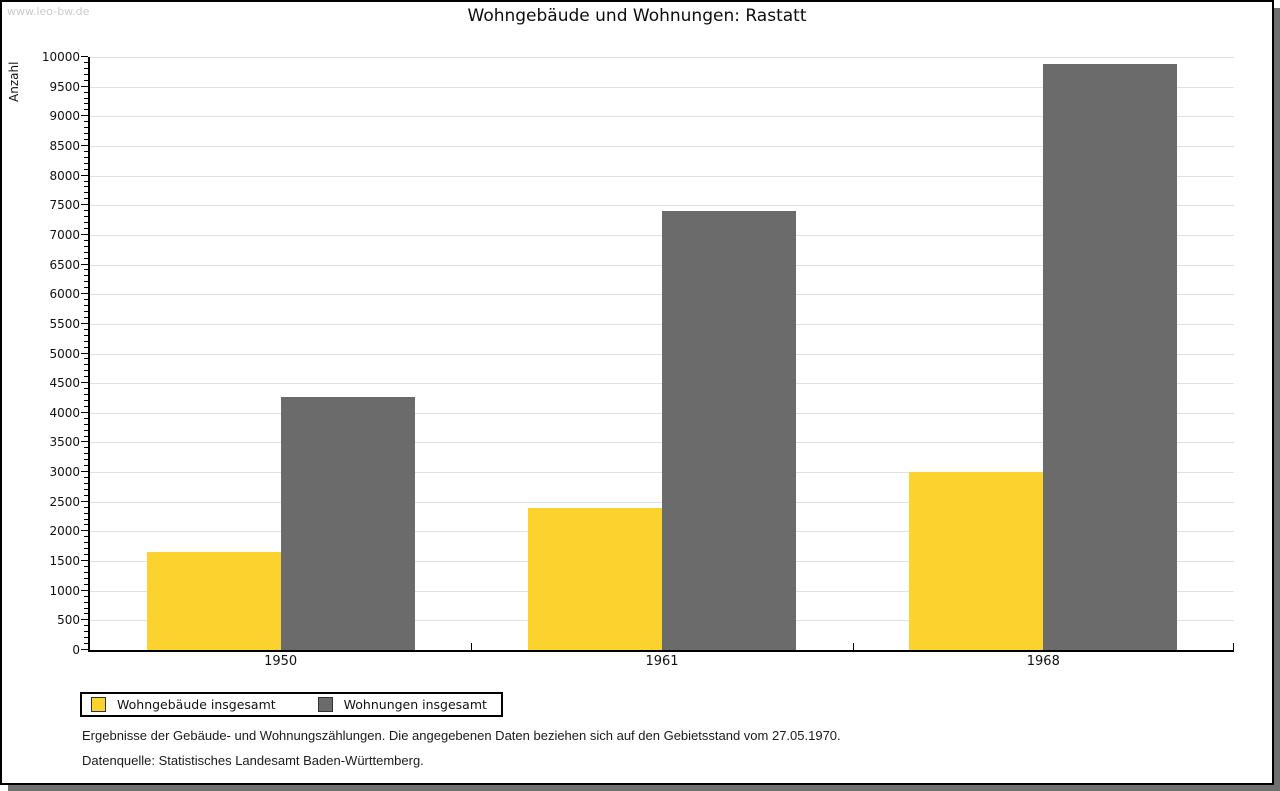 This screenshot has width=1280, height=791. What do you see at coordinates (64, 86) in the screenshot?
I see `y-tick-label: 9500` at bounding box center [64, 86].